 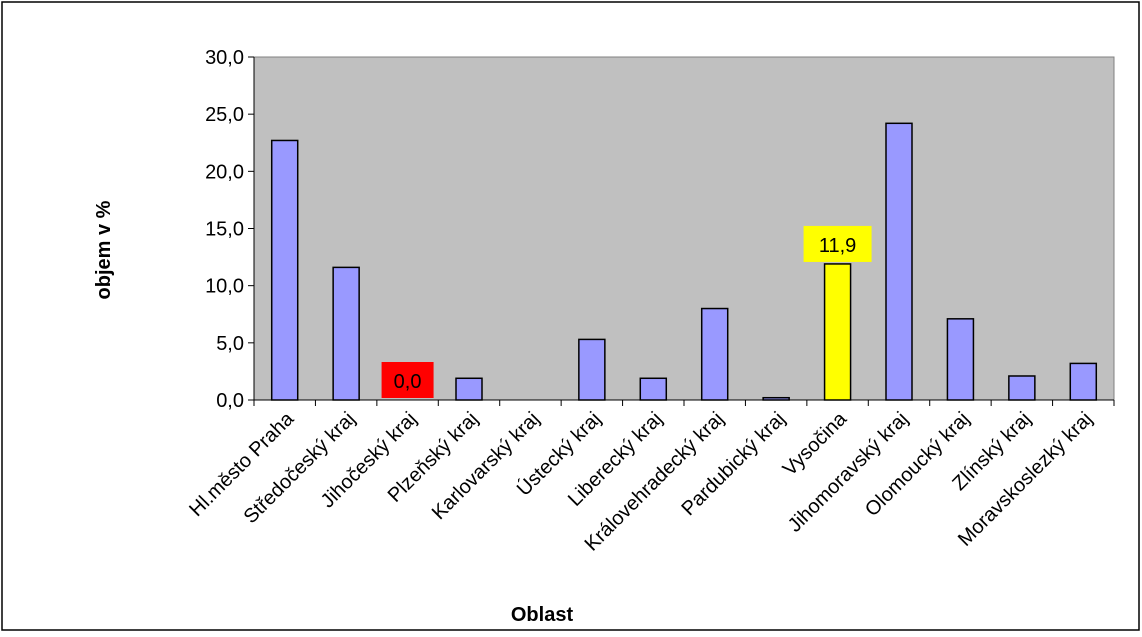 I want to click on data-label: 11,9, so click(x=837, y=246).